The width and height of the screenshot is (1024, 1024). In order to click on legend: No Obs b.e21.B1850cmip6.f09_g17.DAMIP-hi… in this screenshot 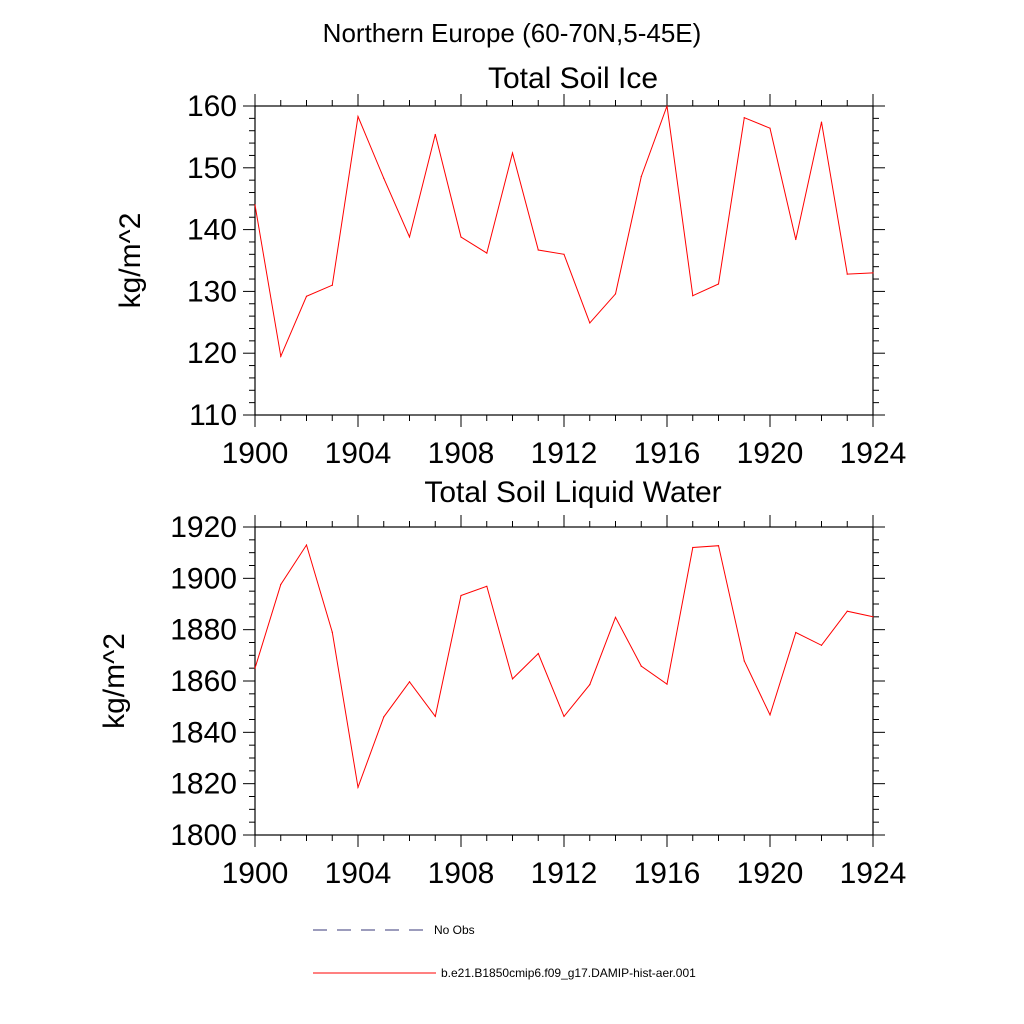, I will do `click(504, 951)`.